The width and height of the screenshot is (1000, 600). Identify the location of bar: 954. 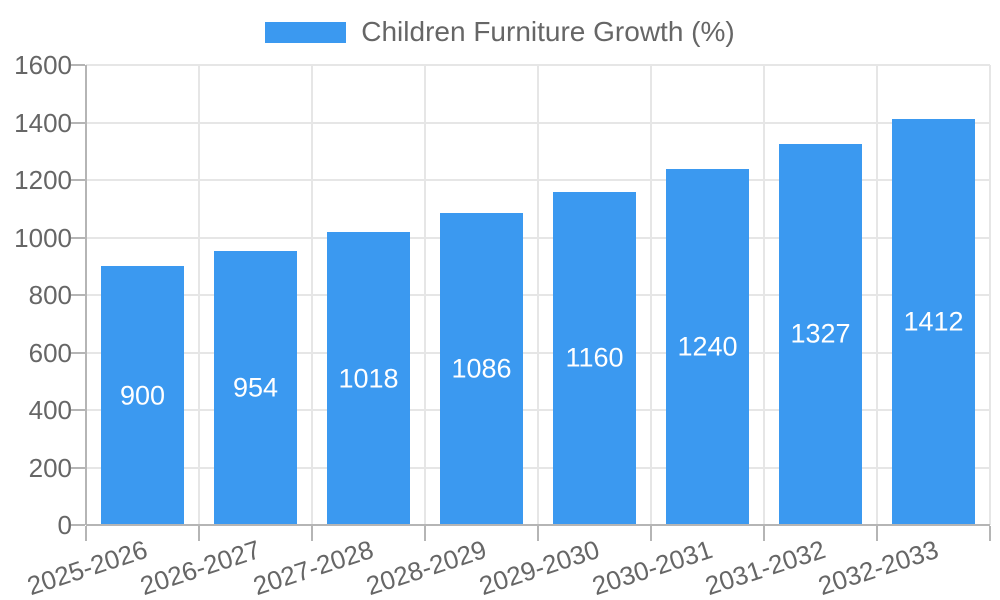
(255, 387).